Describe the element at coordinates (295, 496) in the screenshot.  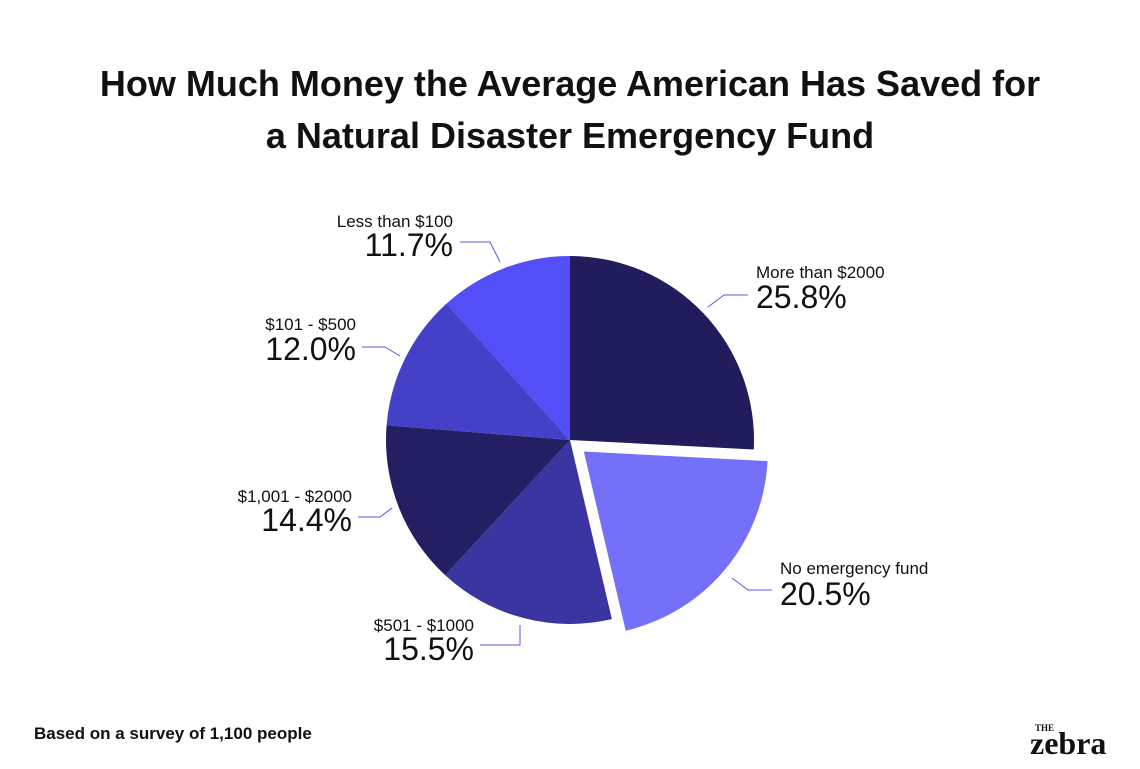
I see `slice-label: $1,001 - $2000` at that location.